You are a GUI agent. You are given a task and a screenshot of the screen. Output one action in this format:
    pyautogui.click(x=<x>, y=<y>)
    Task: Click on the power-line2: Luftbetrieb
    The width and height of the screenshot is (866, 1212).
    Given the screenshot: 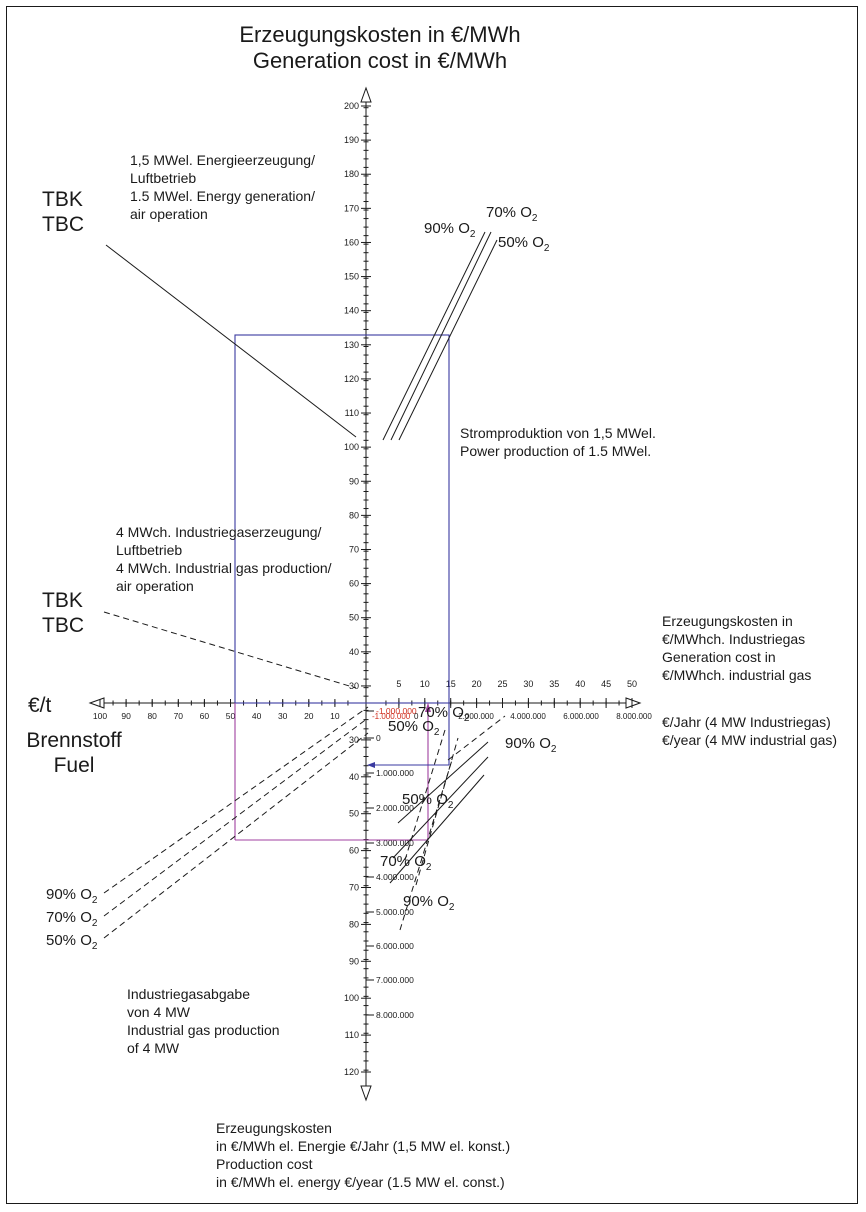 What is the action you would take?
    pyautogui.click(x=163, y=177)
    